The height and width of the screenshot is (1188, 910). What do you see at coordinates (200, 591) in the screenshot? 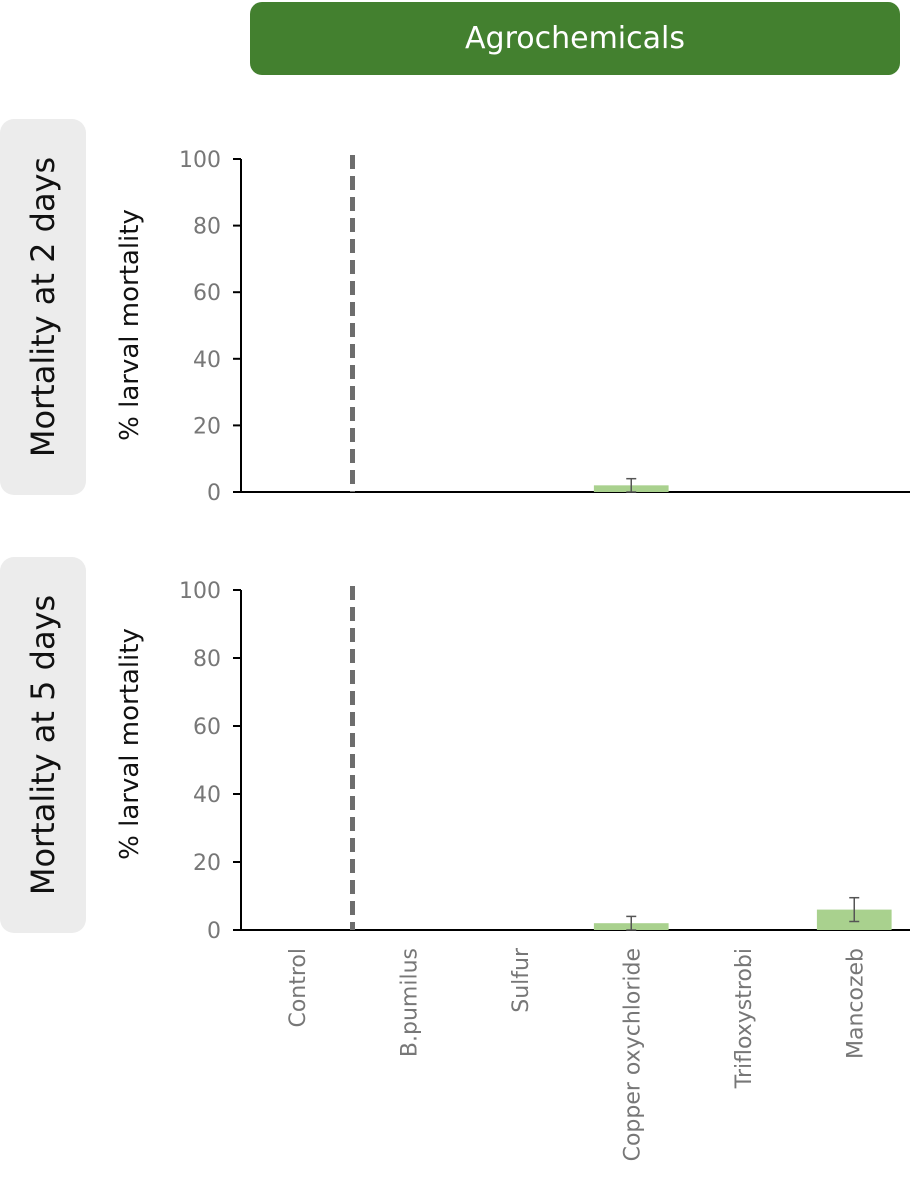
I see `panel-2-y-tick-label: 100` at bounding box center [200, 591].